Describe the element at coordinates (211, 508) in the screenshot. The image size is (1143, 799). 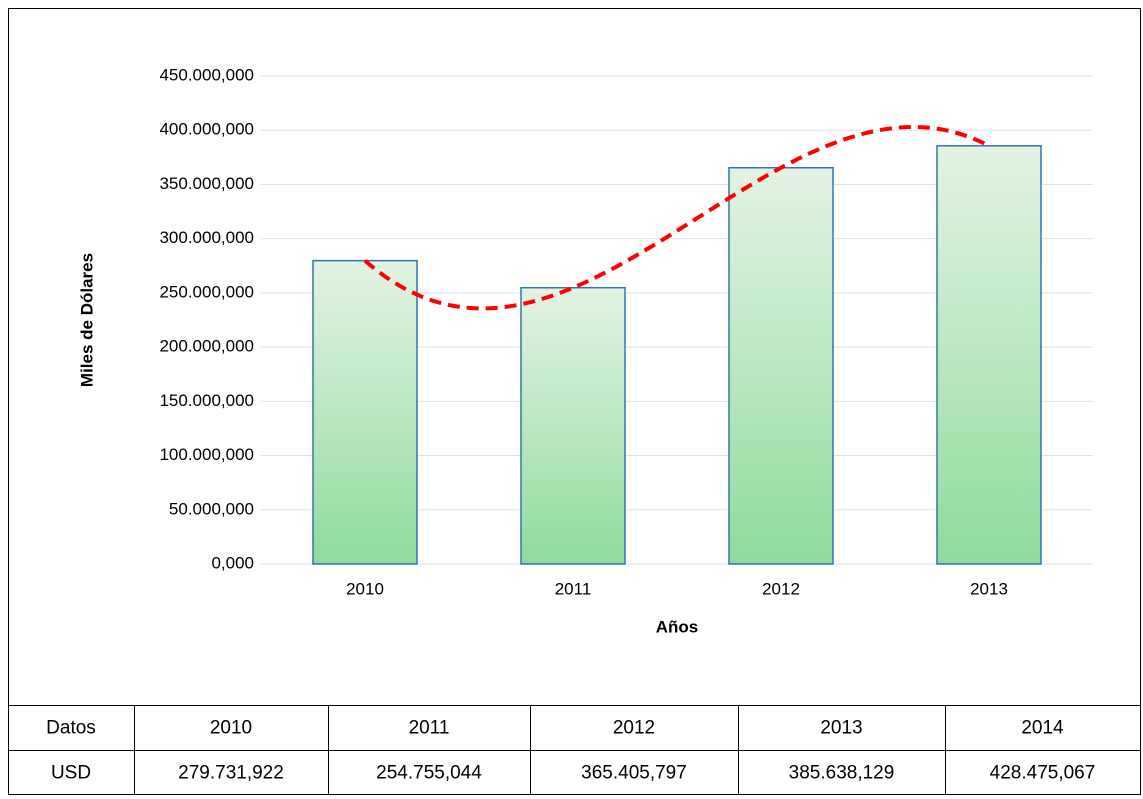
I see `y-tick-label: 50.000,000` at that location.